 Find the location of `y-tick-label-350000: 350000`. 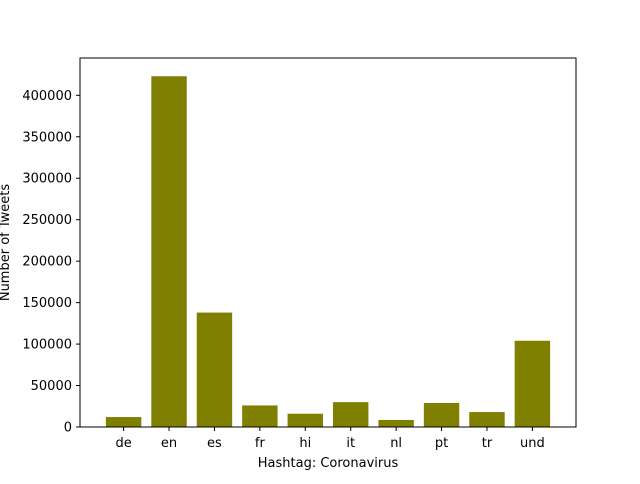

y-tick-label-350000: 350000 is located at coordinates (47, 137).